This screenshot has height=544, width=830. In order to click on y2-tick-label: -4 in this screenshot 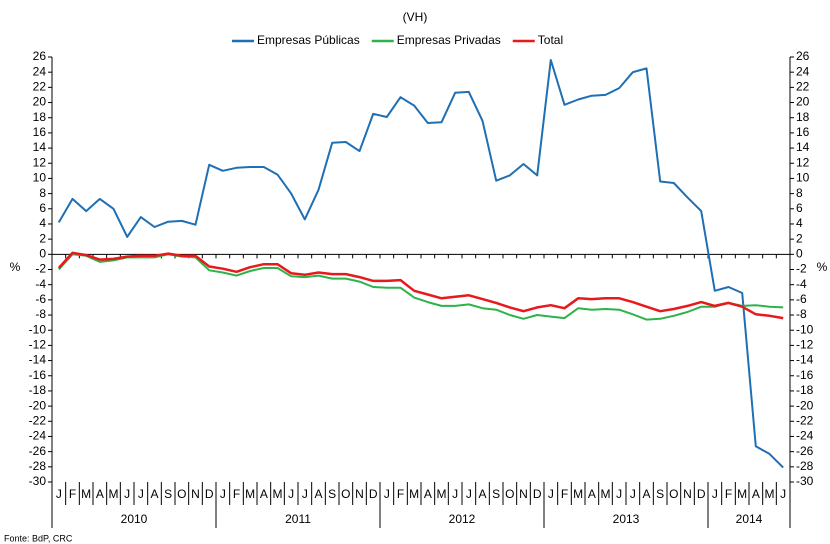, I will do `click(801, 284)`.